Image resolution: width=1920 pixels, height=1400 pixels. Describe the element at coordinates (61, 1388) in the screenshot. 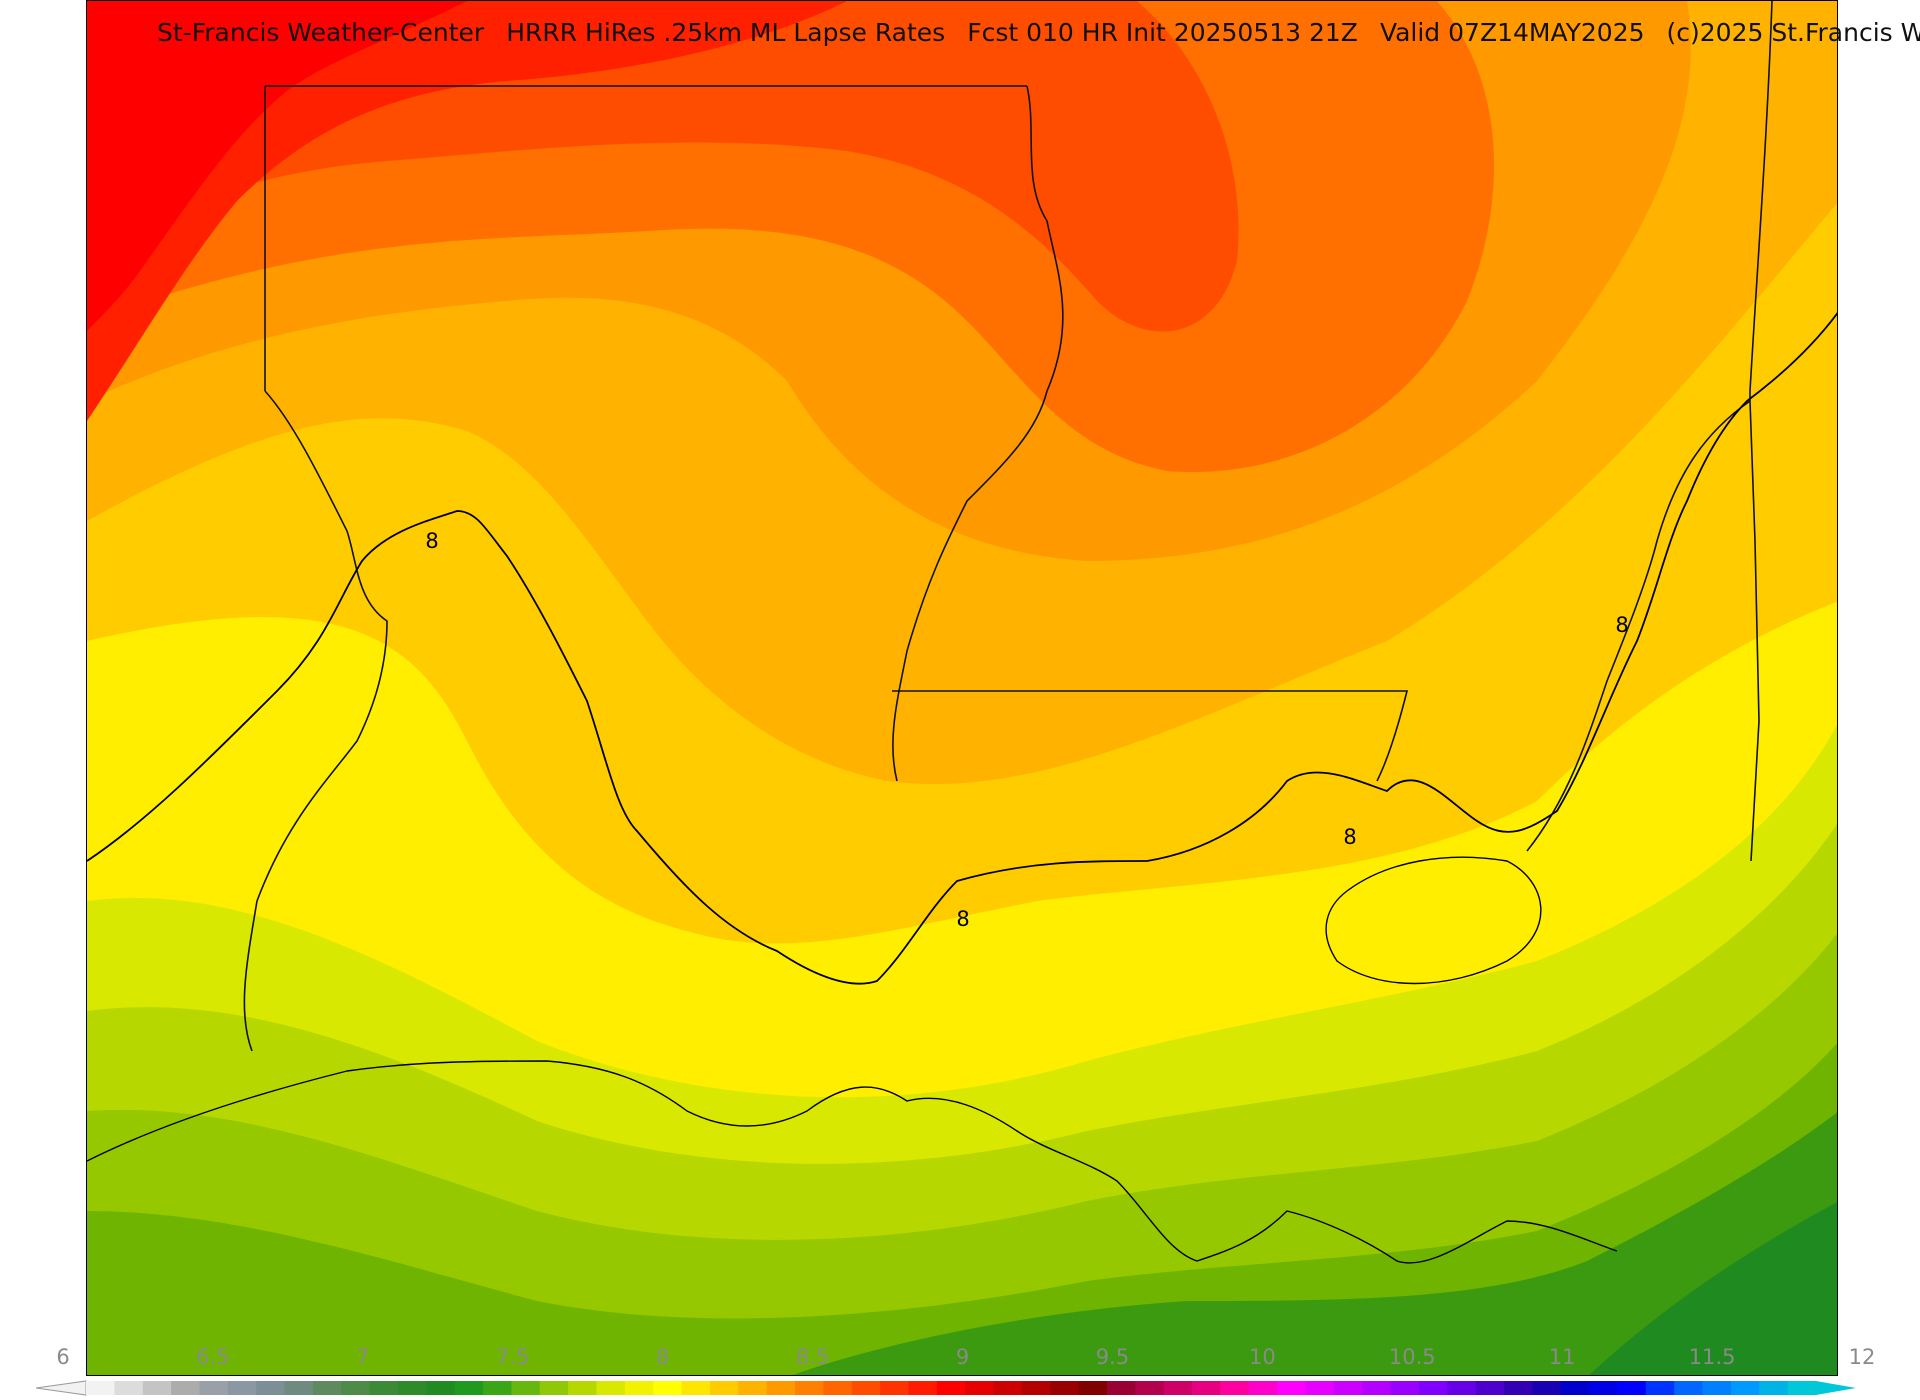

I see `colorbar-extend-low` at that location.